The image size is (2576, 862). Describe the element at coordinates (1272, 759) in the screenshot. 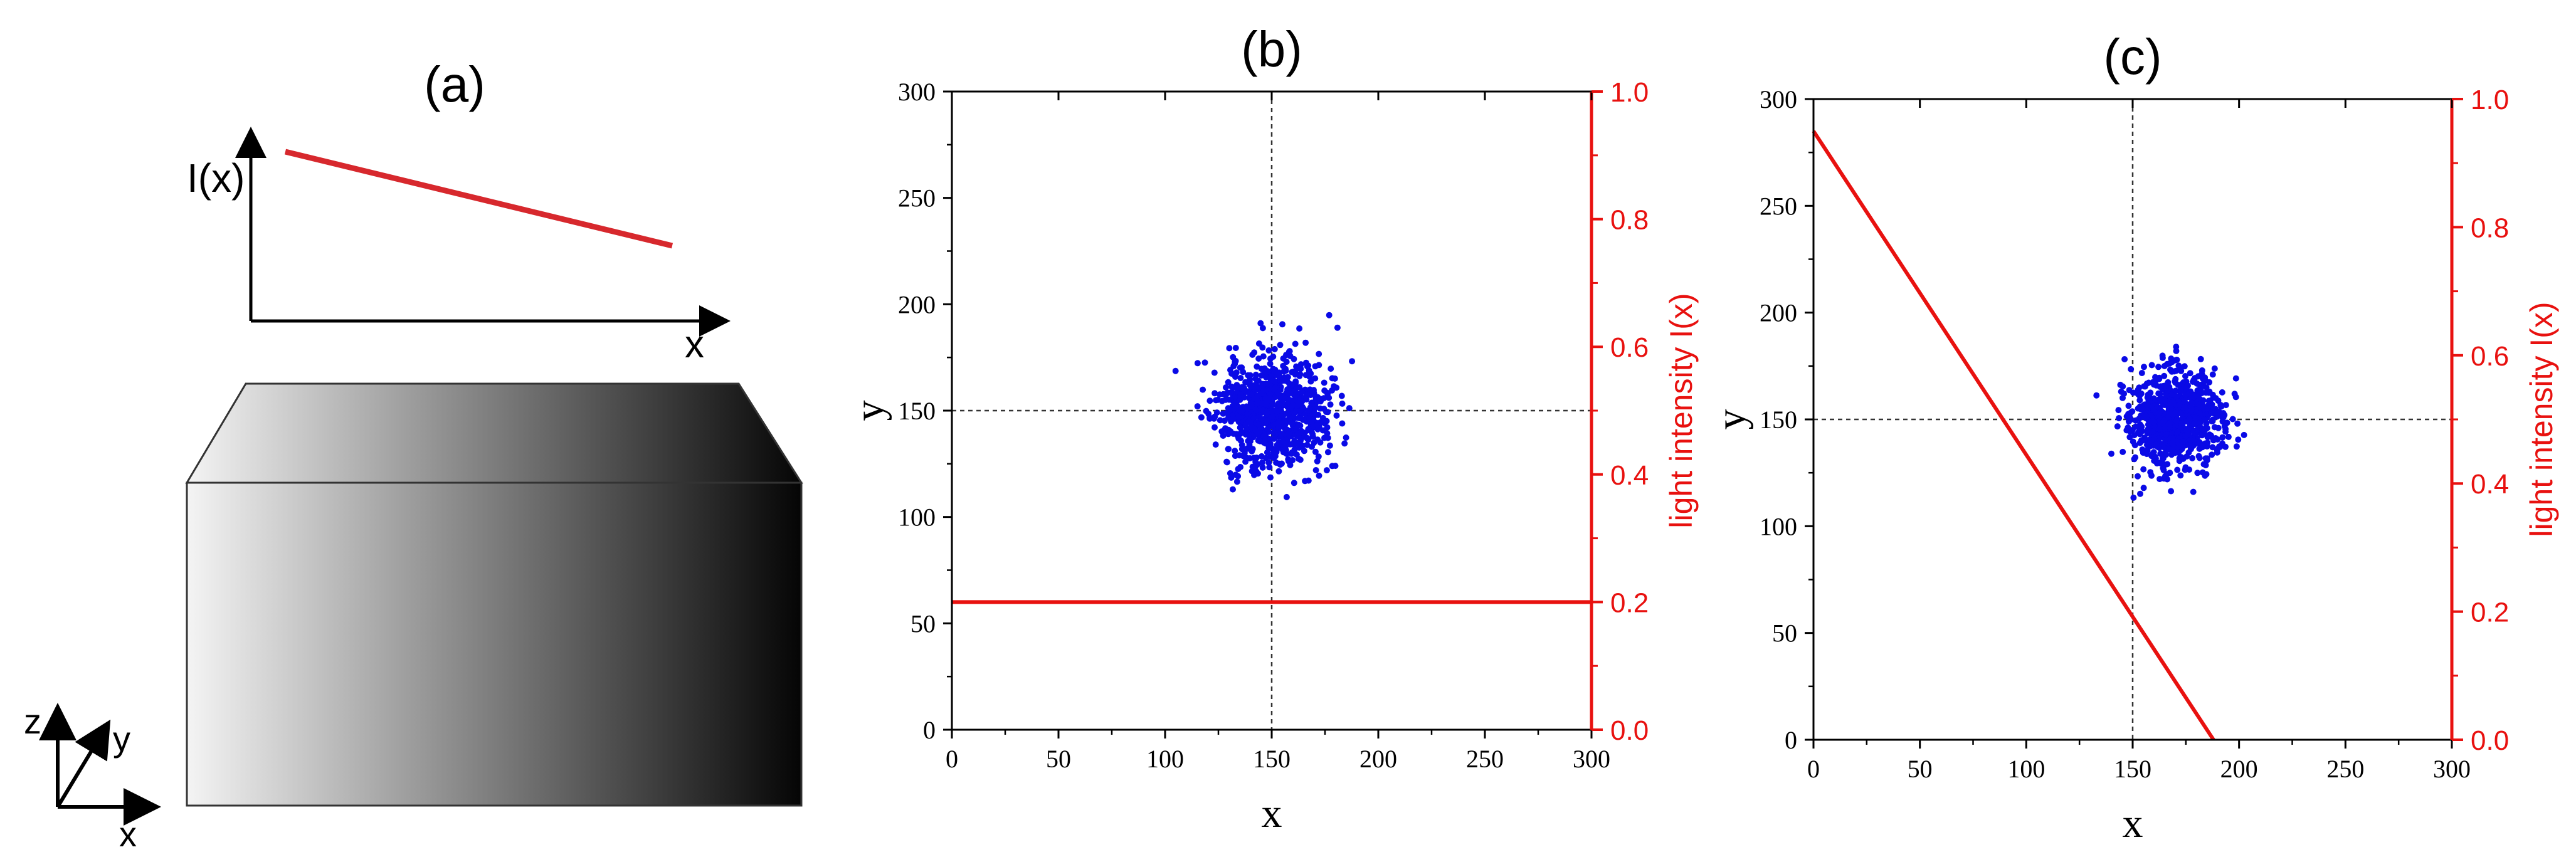

I see `x-tick-label: 150` at that location.